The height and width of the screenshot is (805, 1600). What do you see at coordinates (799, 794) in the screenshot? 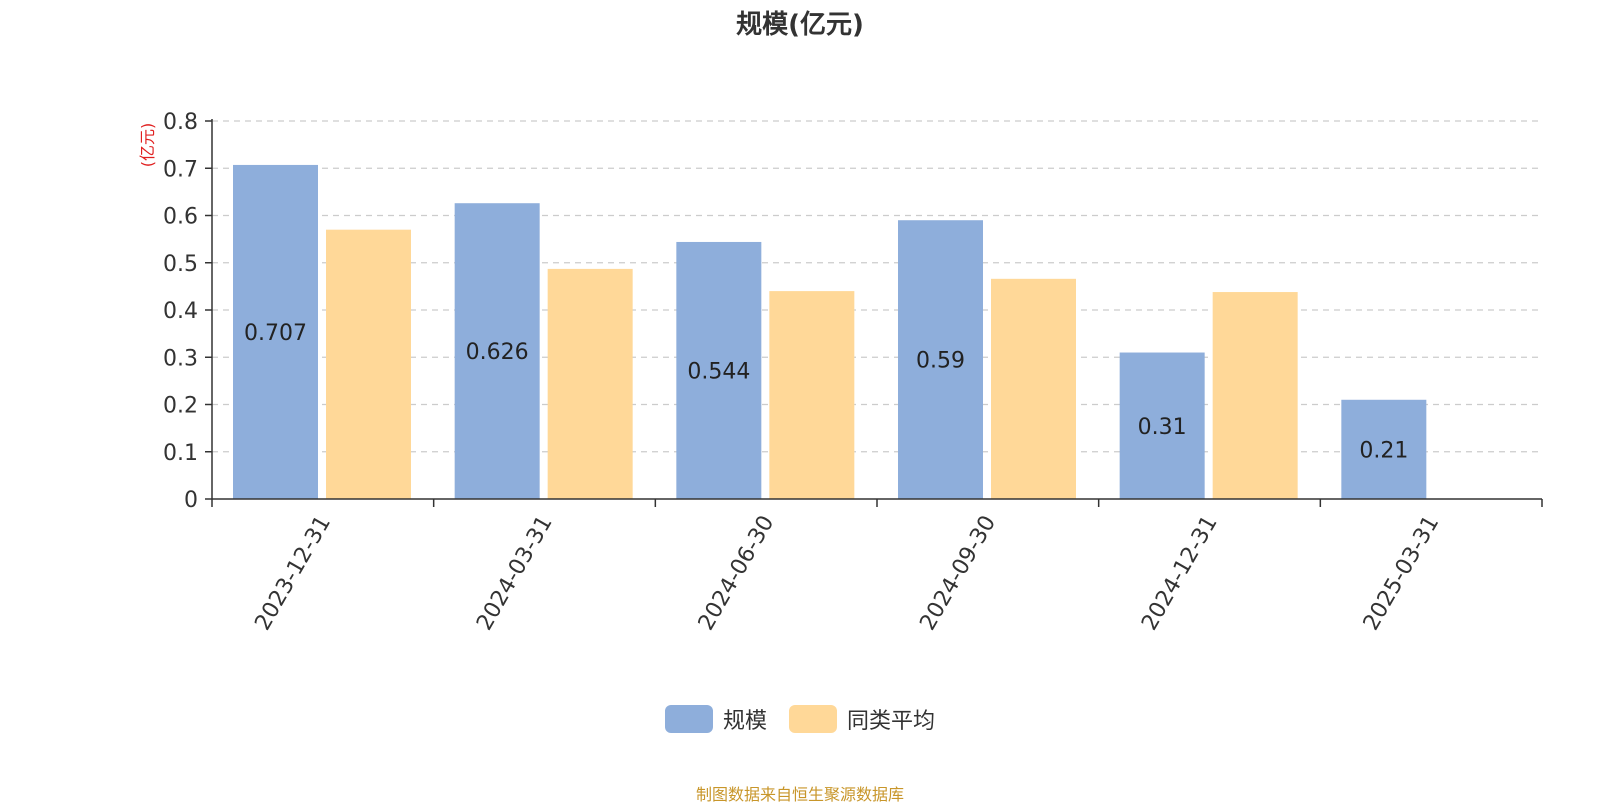
I see `source-note: 制图数据来自恒生聚源数据库` at bounding box center [799, 794].